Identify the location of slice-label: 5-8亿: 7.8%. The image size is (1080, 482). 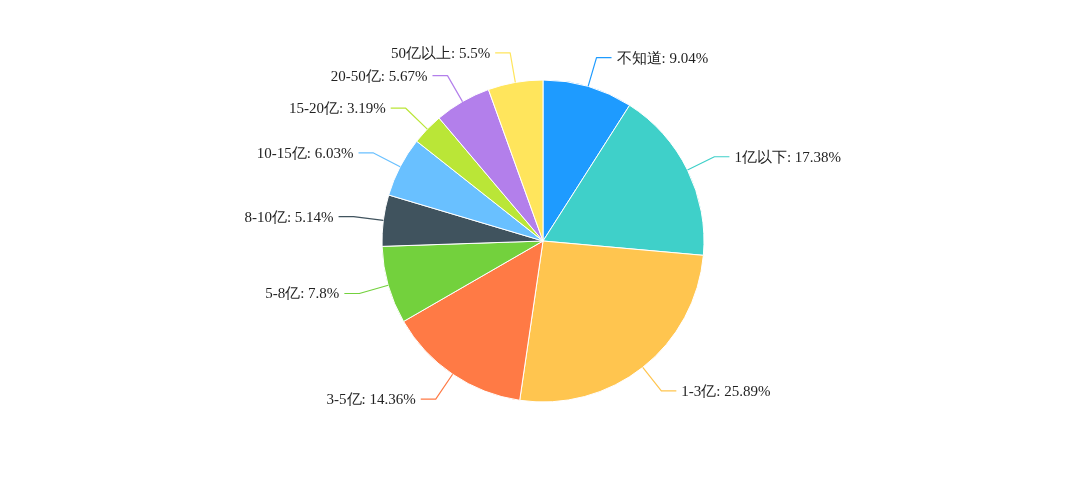
(302, 293).